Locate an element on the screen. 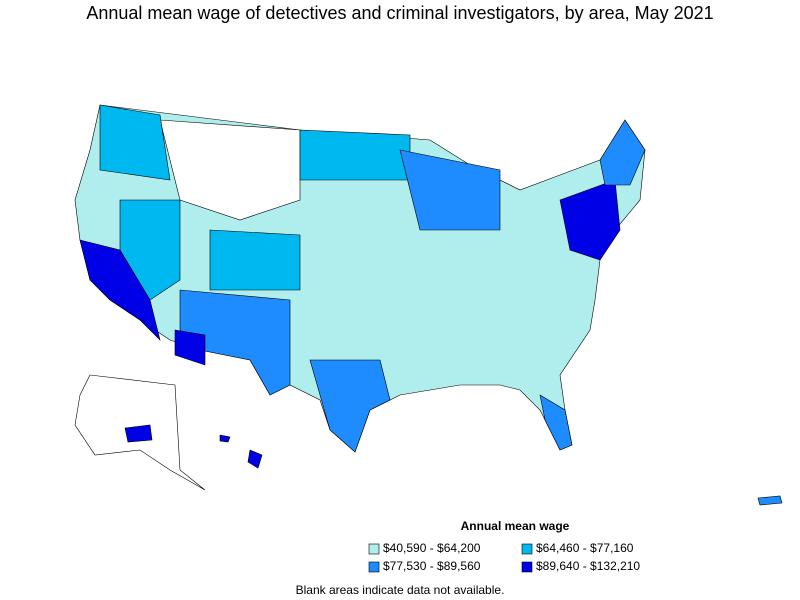 The height and width of the screenshot is (600, 800). new-england is located at coordinates (622, 152).